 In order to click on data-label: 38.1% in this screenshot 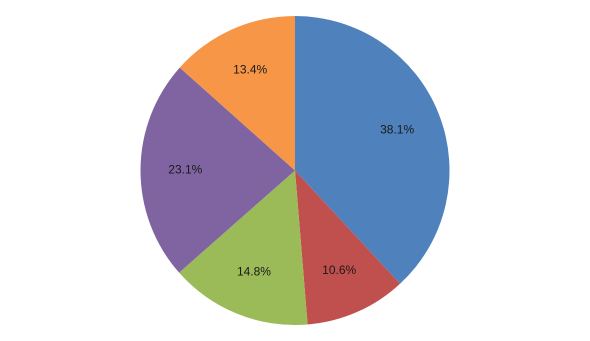, I will do `click(397, 130)`.